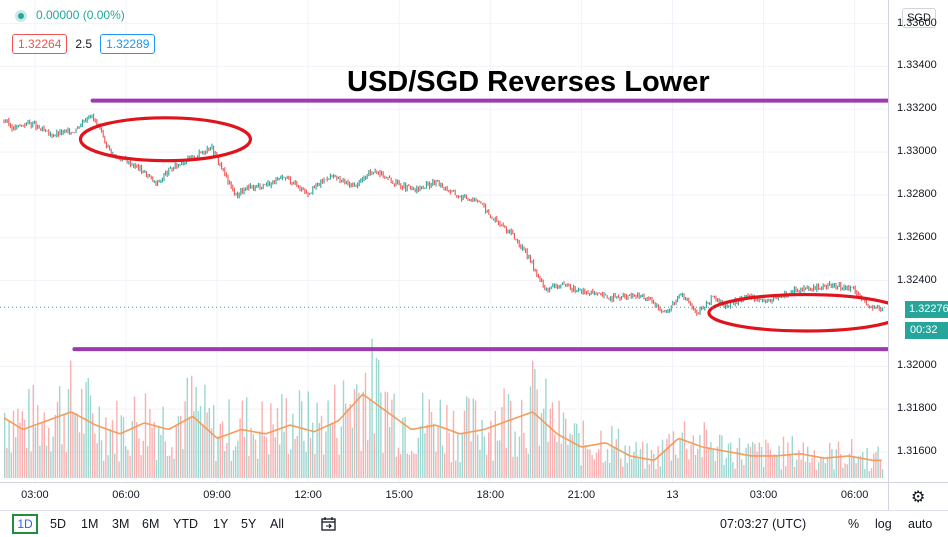  What do you see at coordinates (277, 524) in the screenshot?
I see `range-all-button: All` at bounding box center [277, 524].